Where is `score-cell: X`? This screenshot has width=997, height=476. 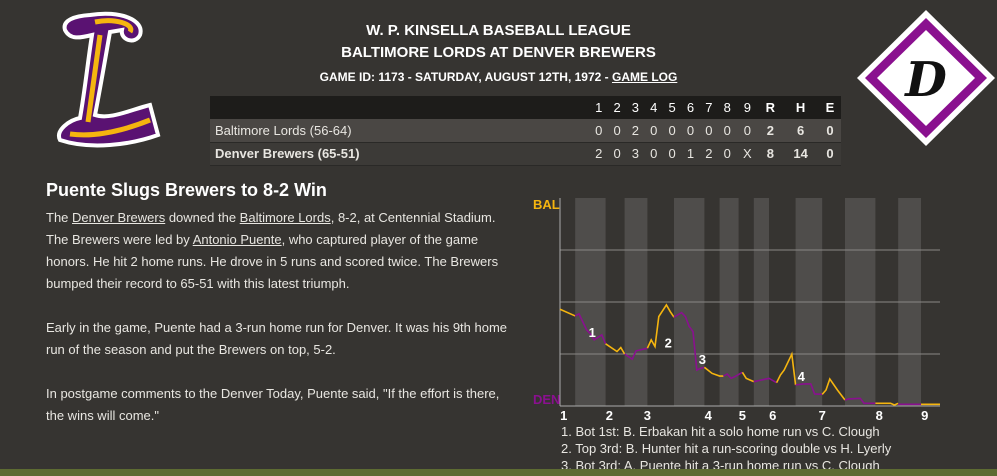 score-cell: X is located at coordinates (747, 154).